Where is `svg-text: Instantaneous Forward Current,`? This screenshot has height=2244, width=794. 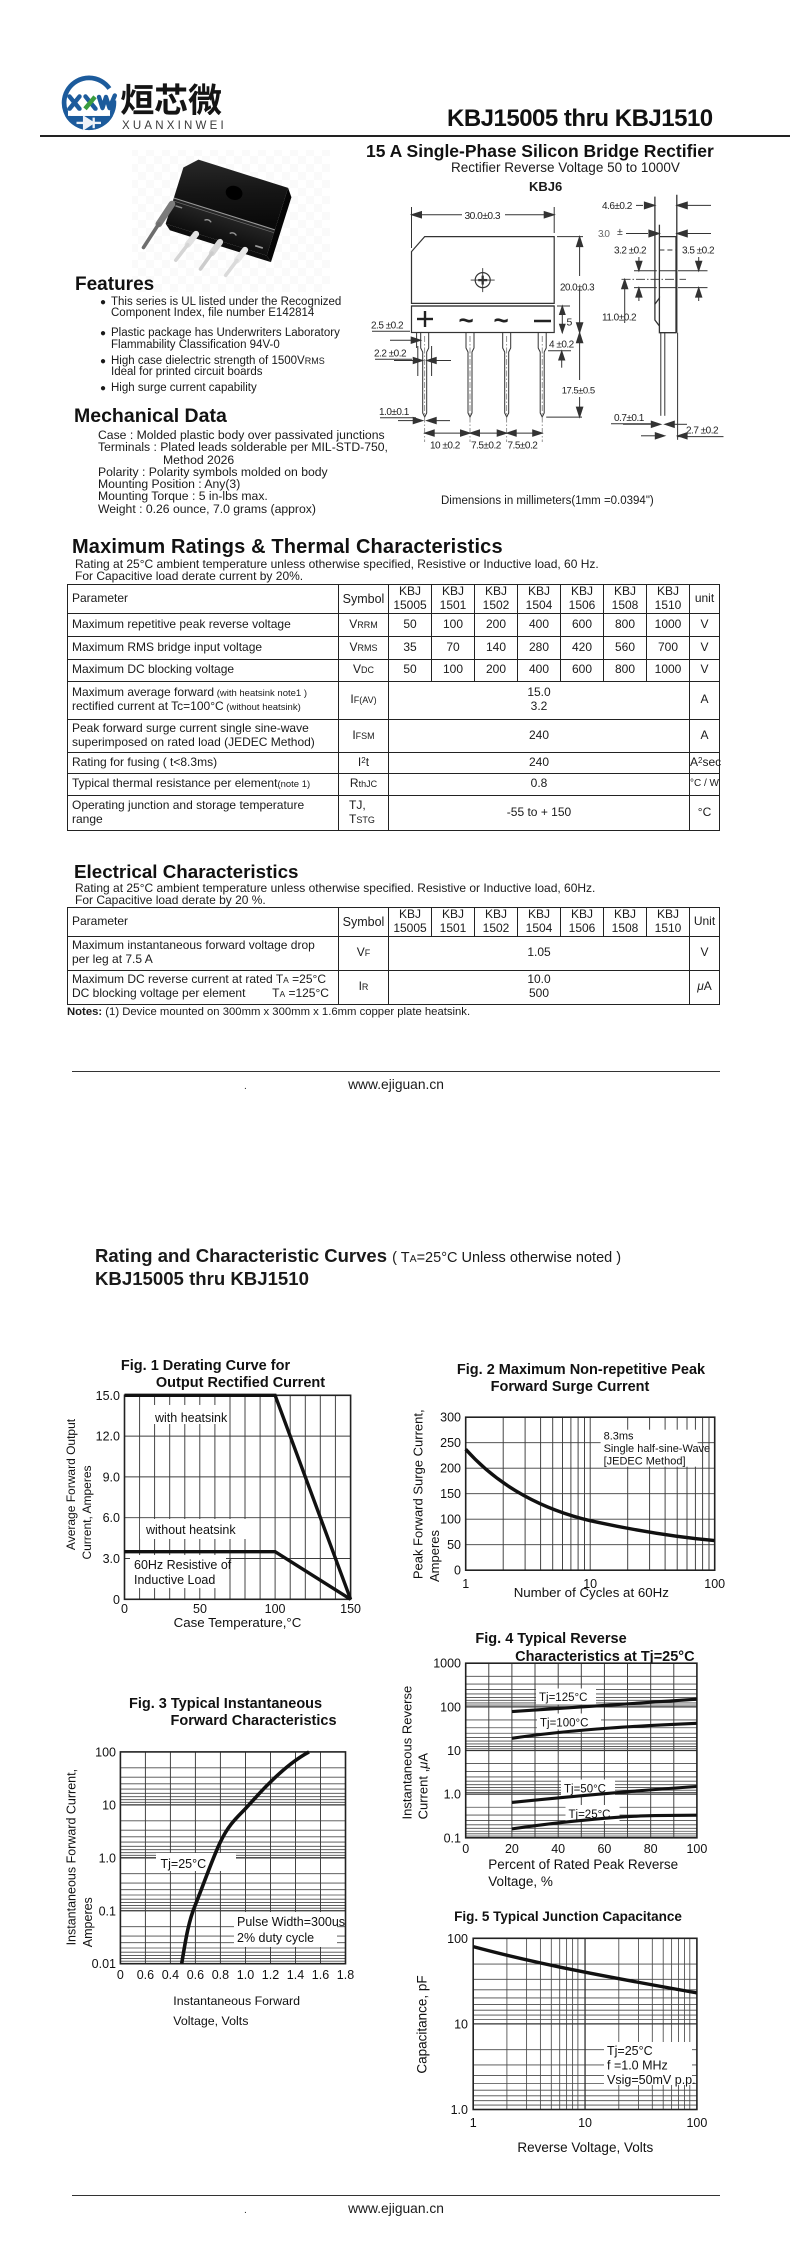
svg-text: Instantaneous Forward Current, is located at coordinates (72, 1857).